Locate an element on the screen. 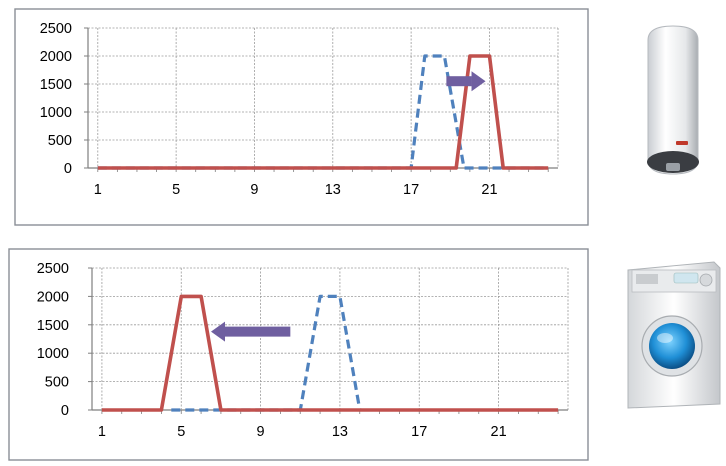 The height and width of the screenshot is (466, 726). washing-machine-icon is located at coordinates (673, 334).